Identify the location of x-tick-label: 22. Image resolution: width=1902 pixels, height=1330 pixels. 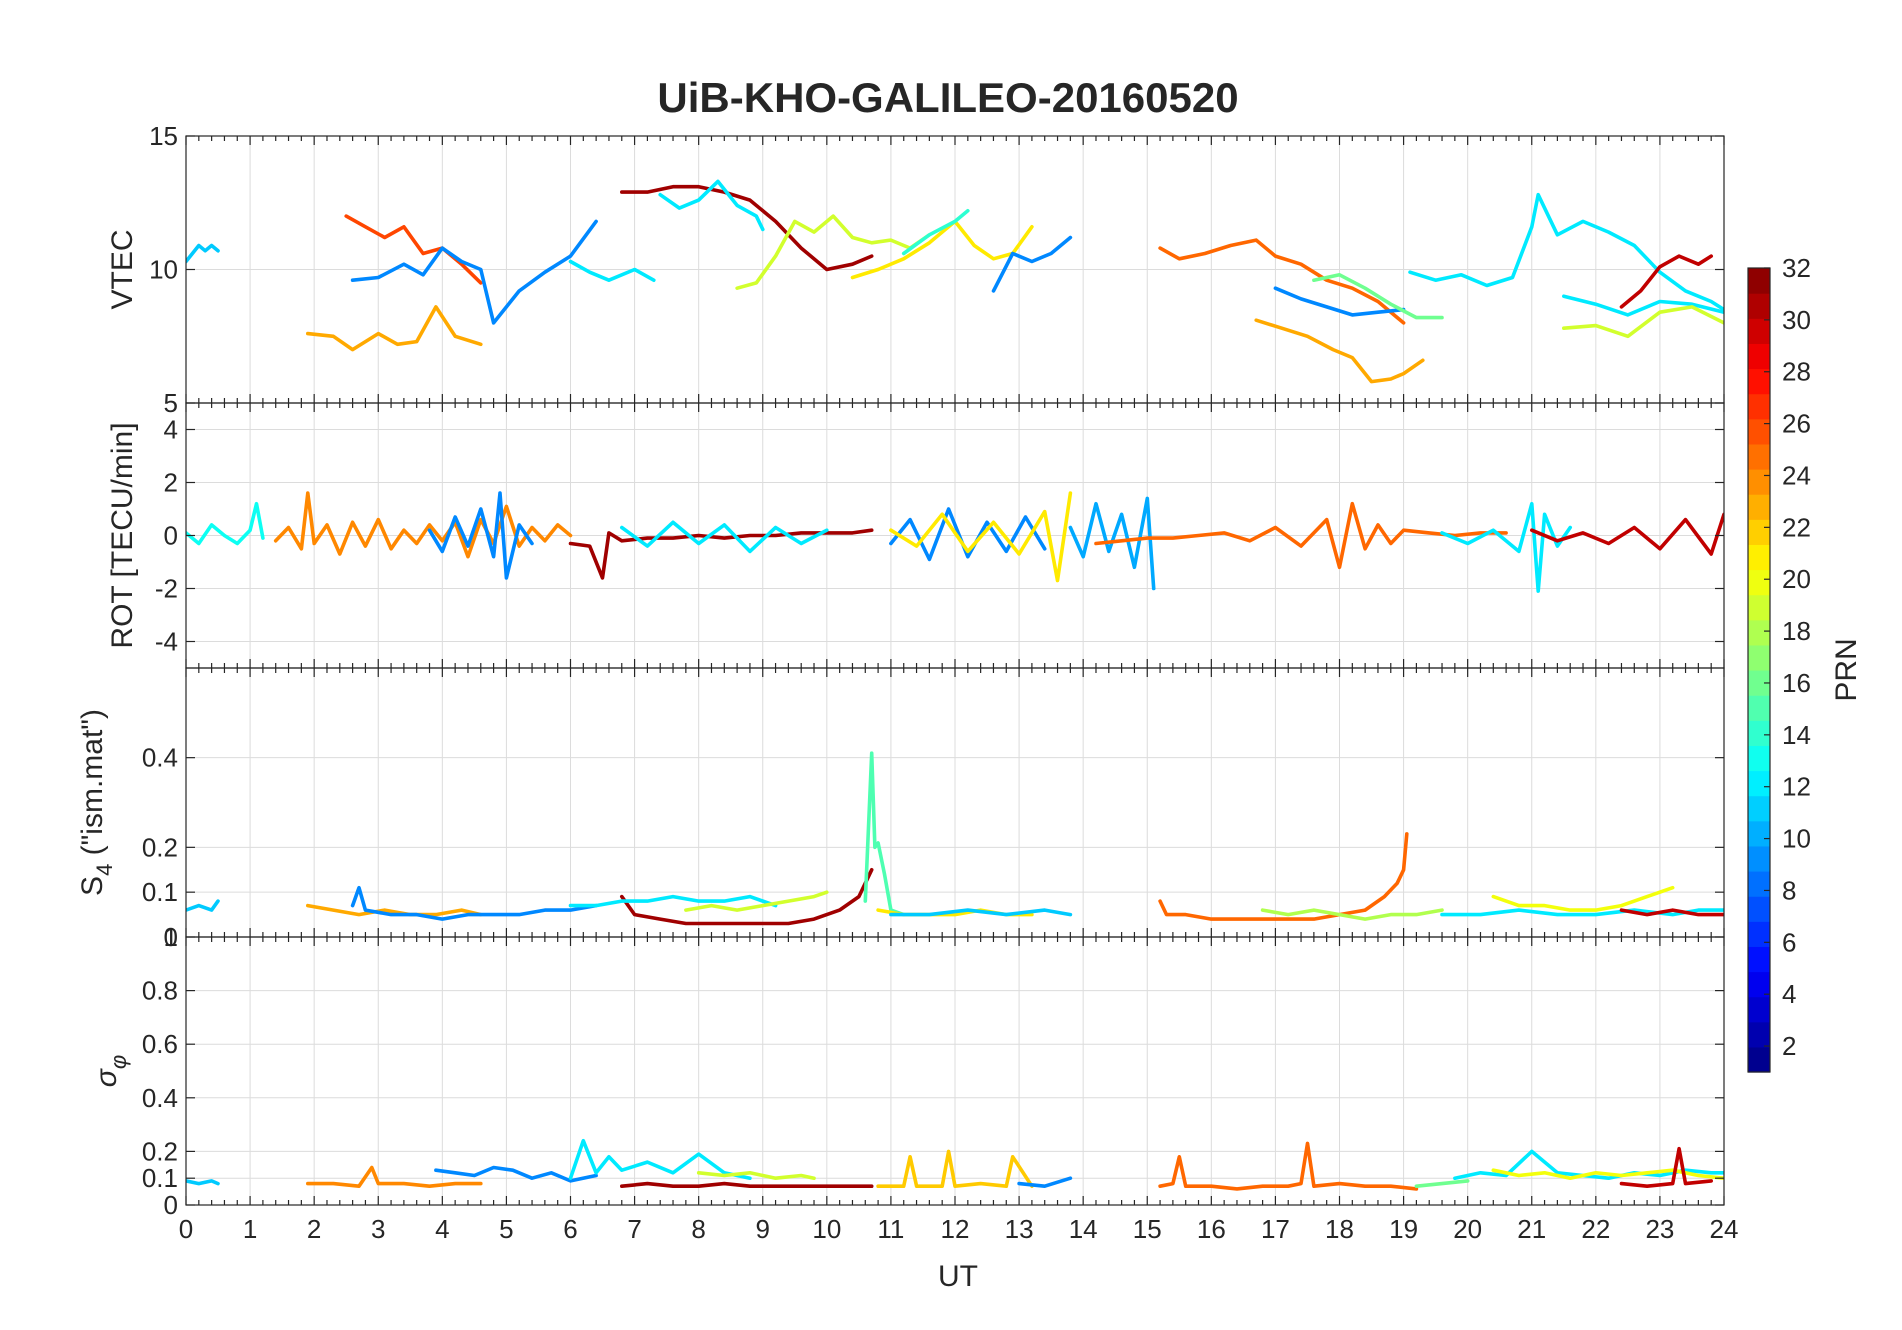
(1595, 1229).